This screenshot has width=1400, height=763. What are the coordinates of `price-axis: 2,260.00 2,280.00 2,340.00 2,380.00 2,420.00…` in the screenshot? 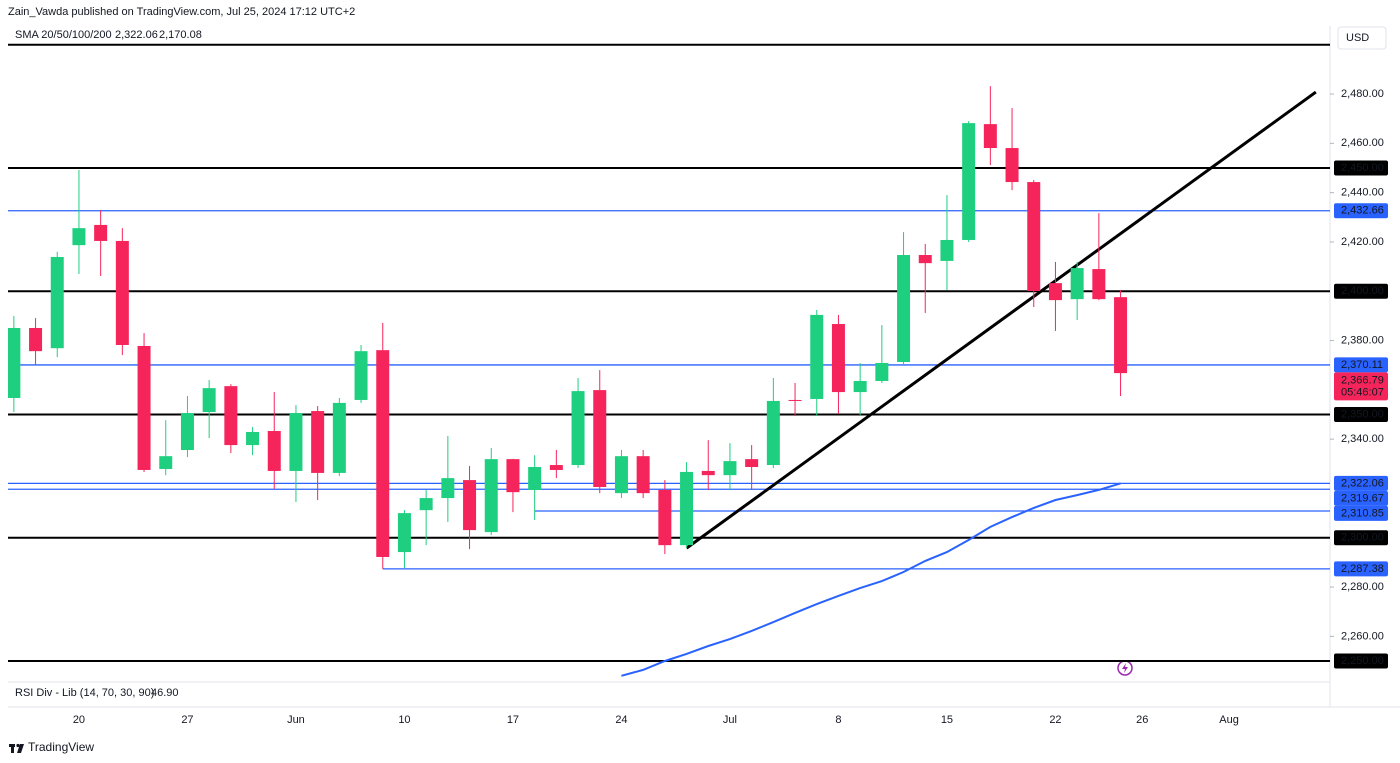 It's located at (1359, 378).